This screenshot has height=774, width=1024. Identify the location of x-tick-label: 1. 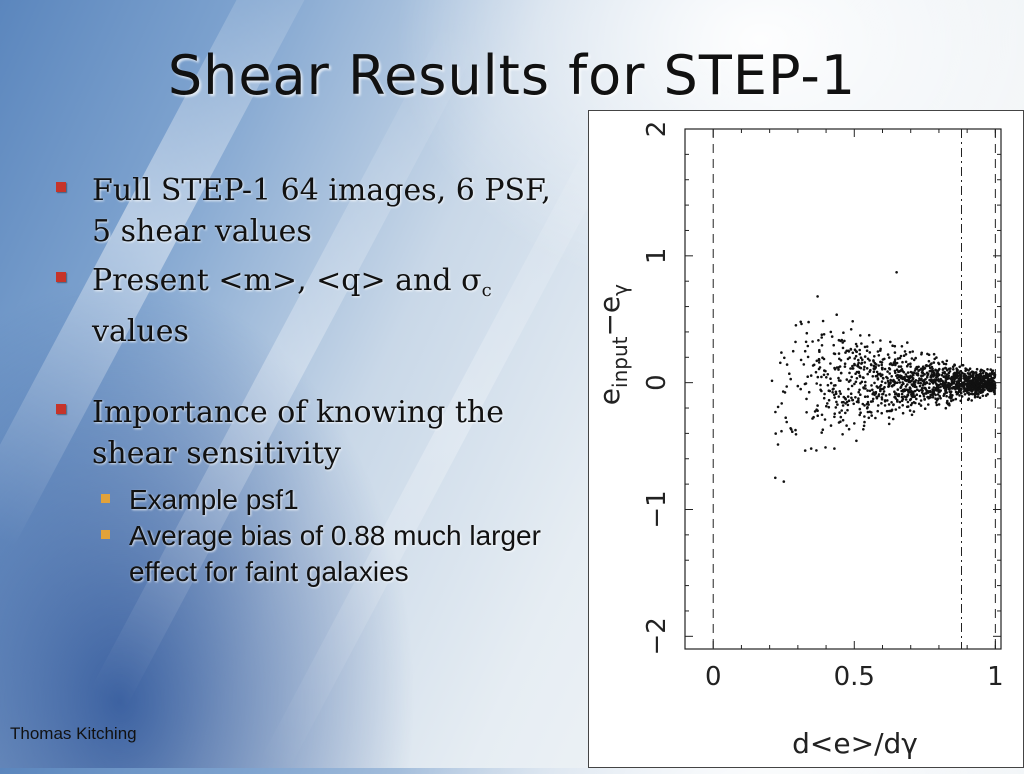
(995, 677).